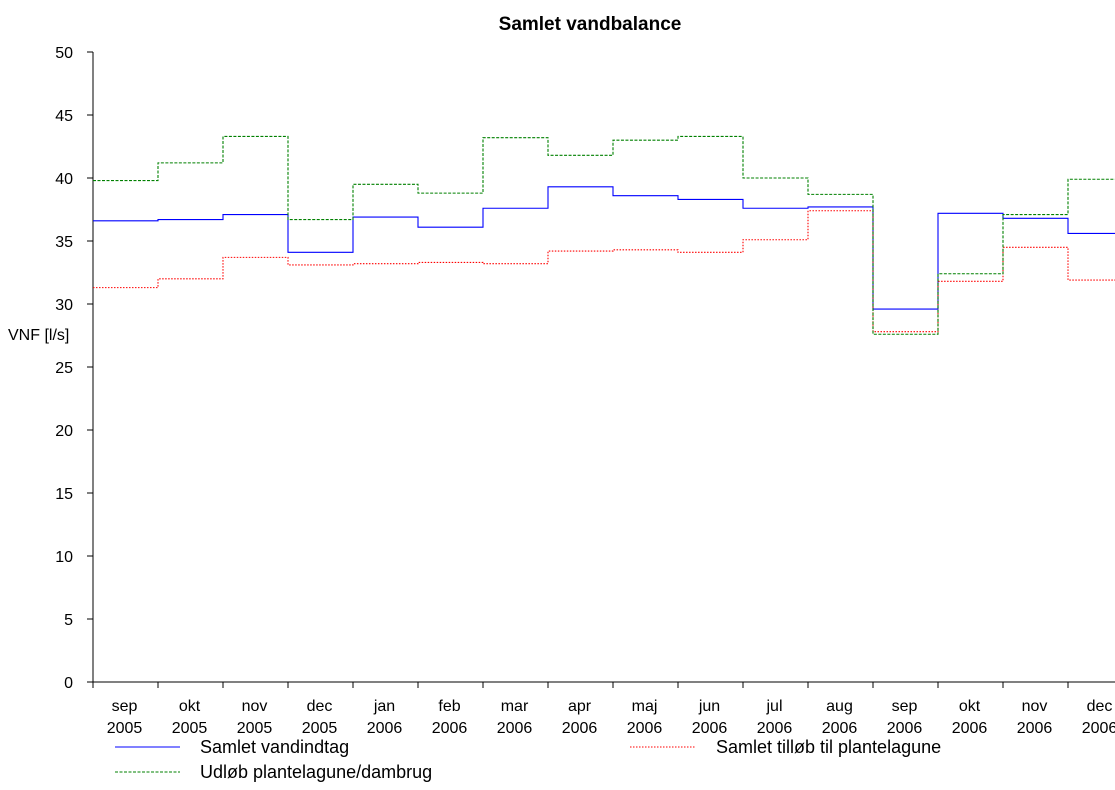 The height and width of the screenshot is (790, 1115). Describe the element at coordinates (64, 116) in the screenshot. I see `y-tick-label: 45` at that location.